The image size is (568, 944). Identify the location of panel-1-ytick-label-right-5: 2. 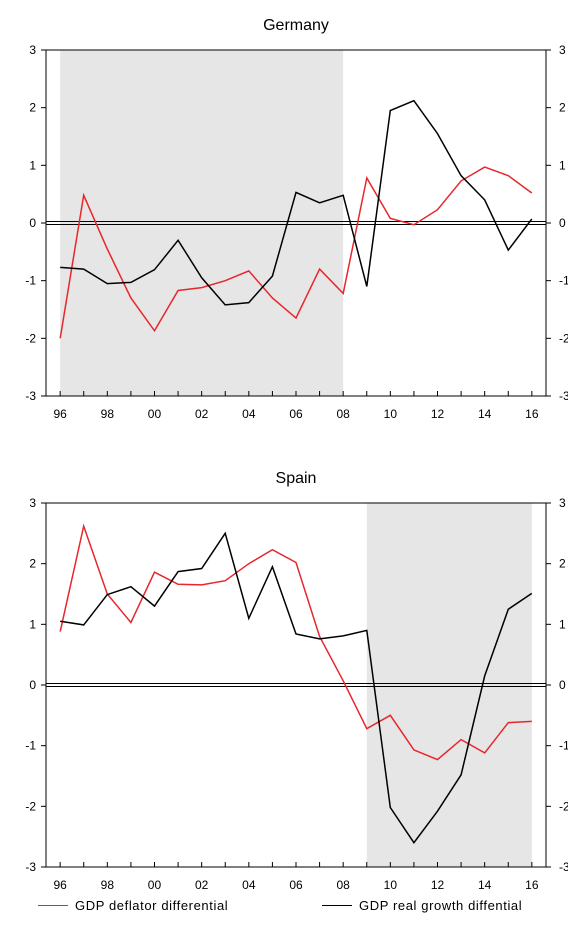
(562, 564).